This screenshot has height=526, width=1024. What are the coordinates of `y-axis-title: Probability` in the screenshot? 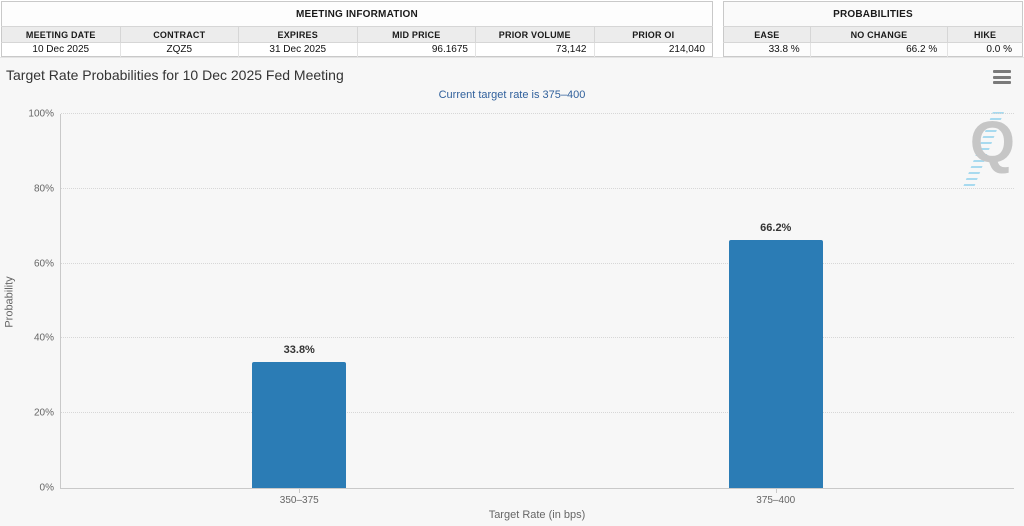 It's located at (10, 301).